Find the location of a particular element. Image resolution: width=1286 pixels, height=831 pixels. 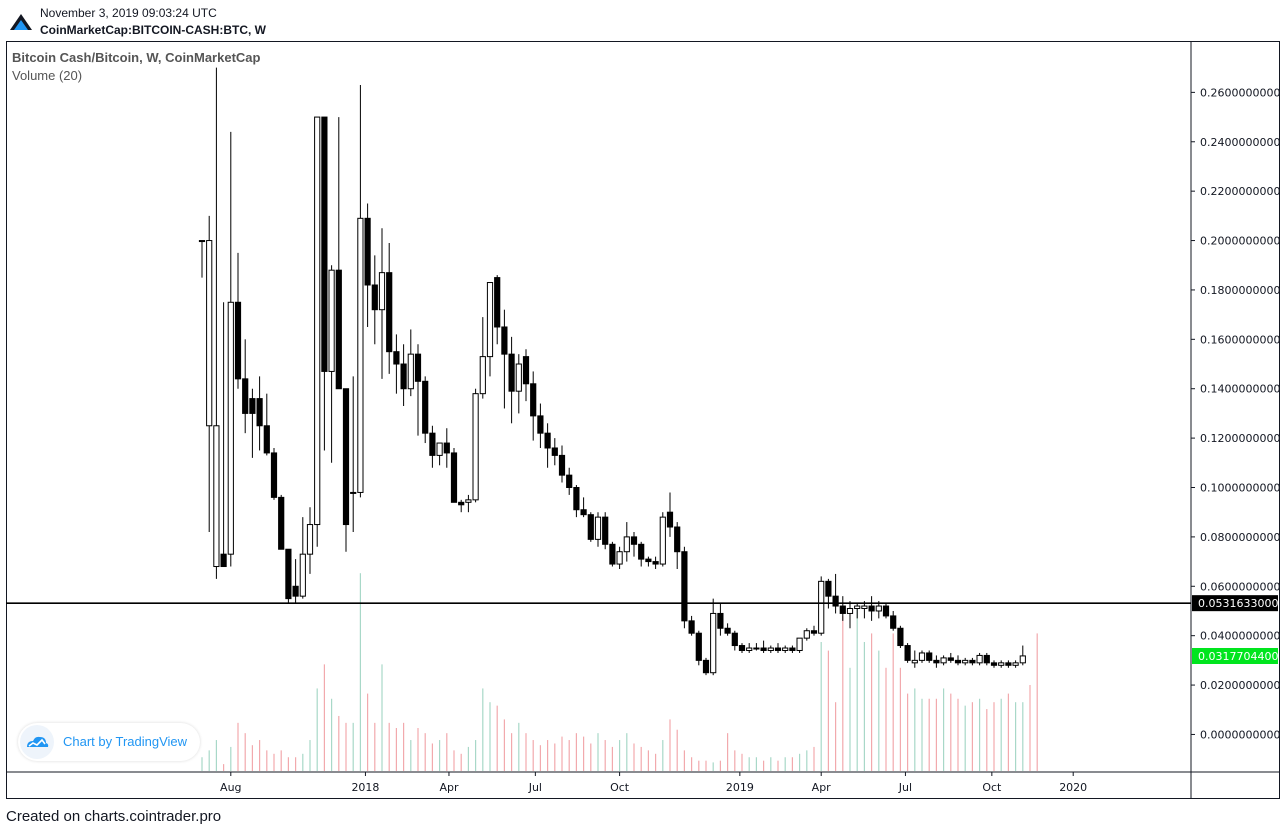

time-tick-label: Apr is located at coordinates (822, 787).